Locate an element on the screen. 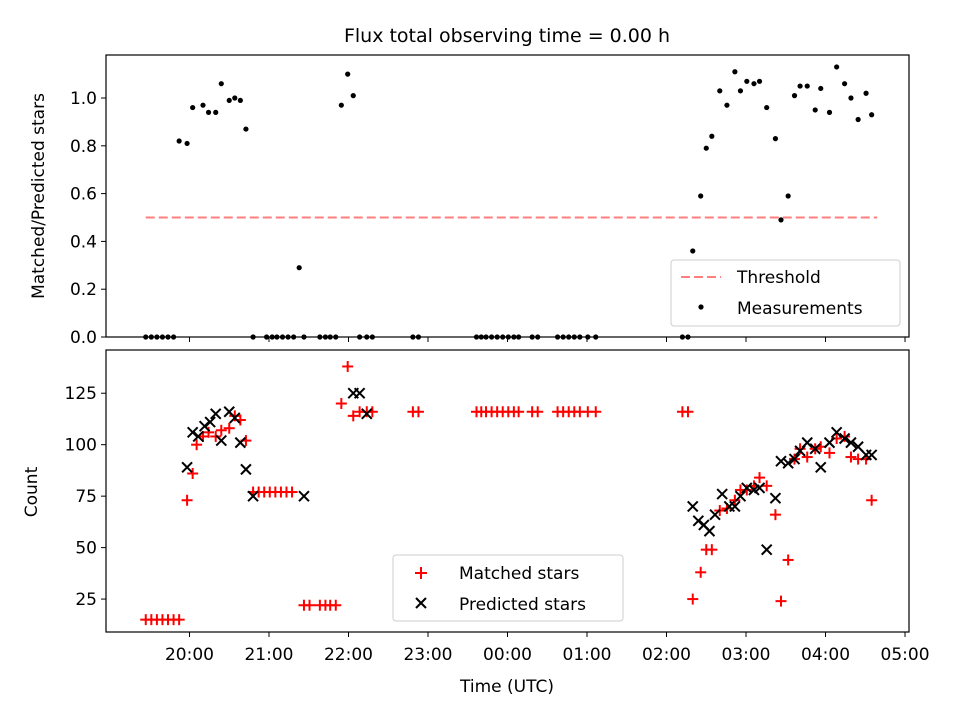 Image resolution: width=960 pixels, height=720 pixels. top-x-ticks is located at coordinates (547, 339).